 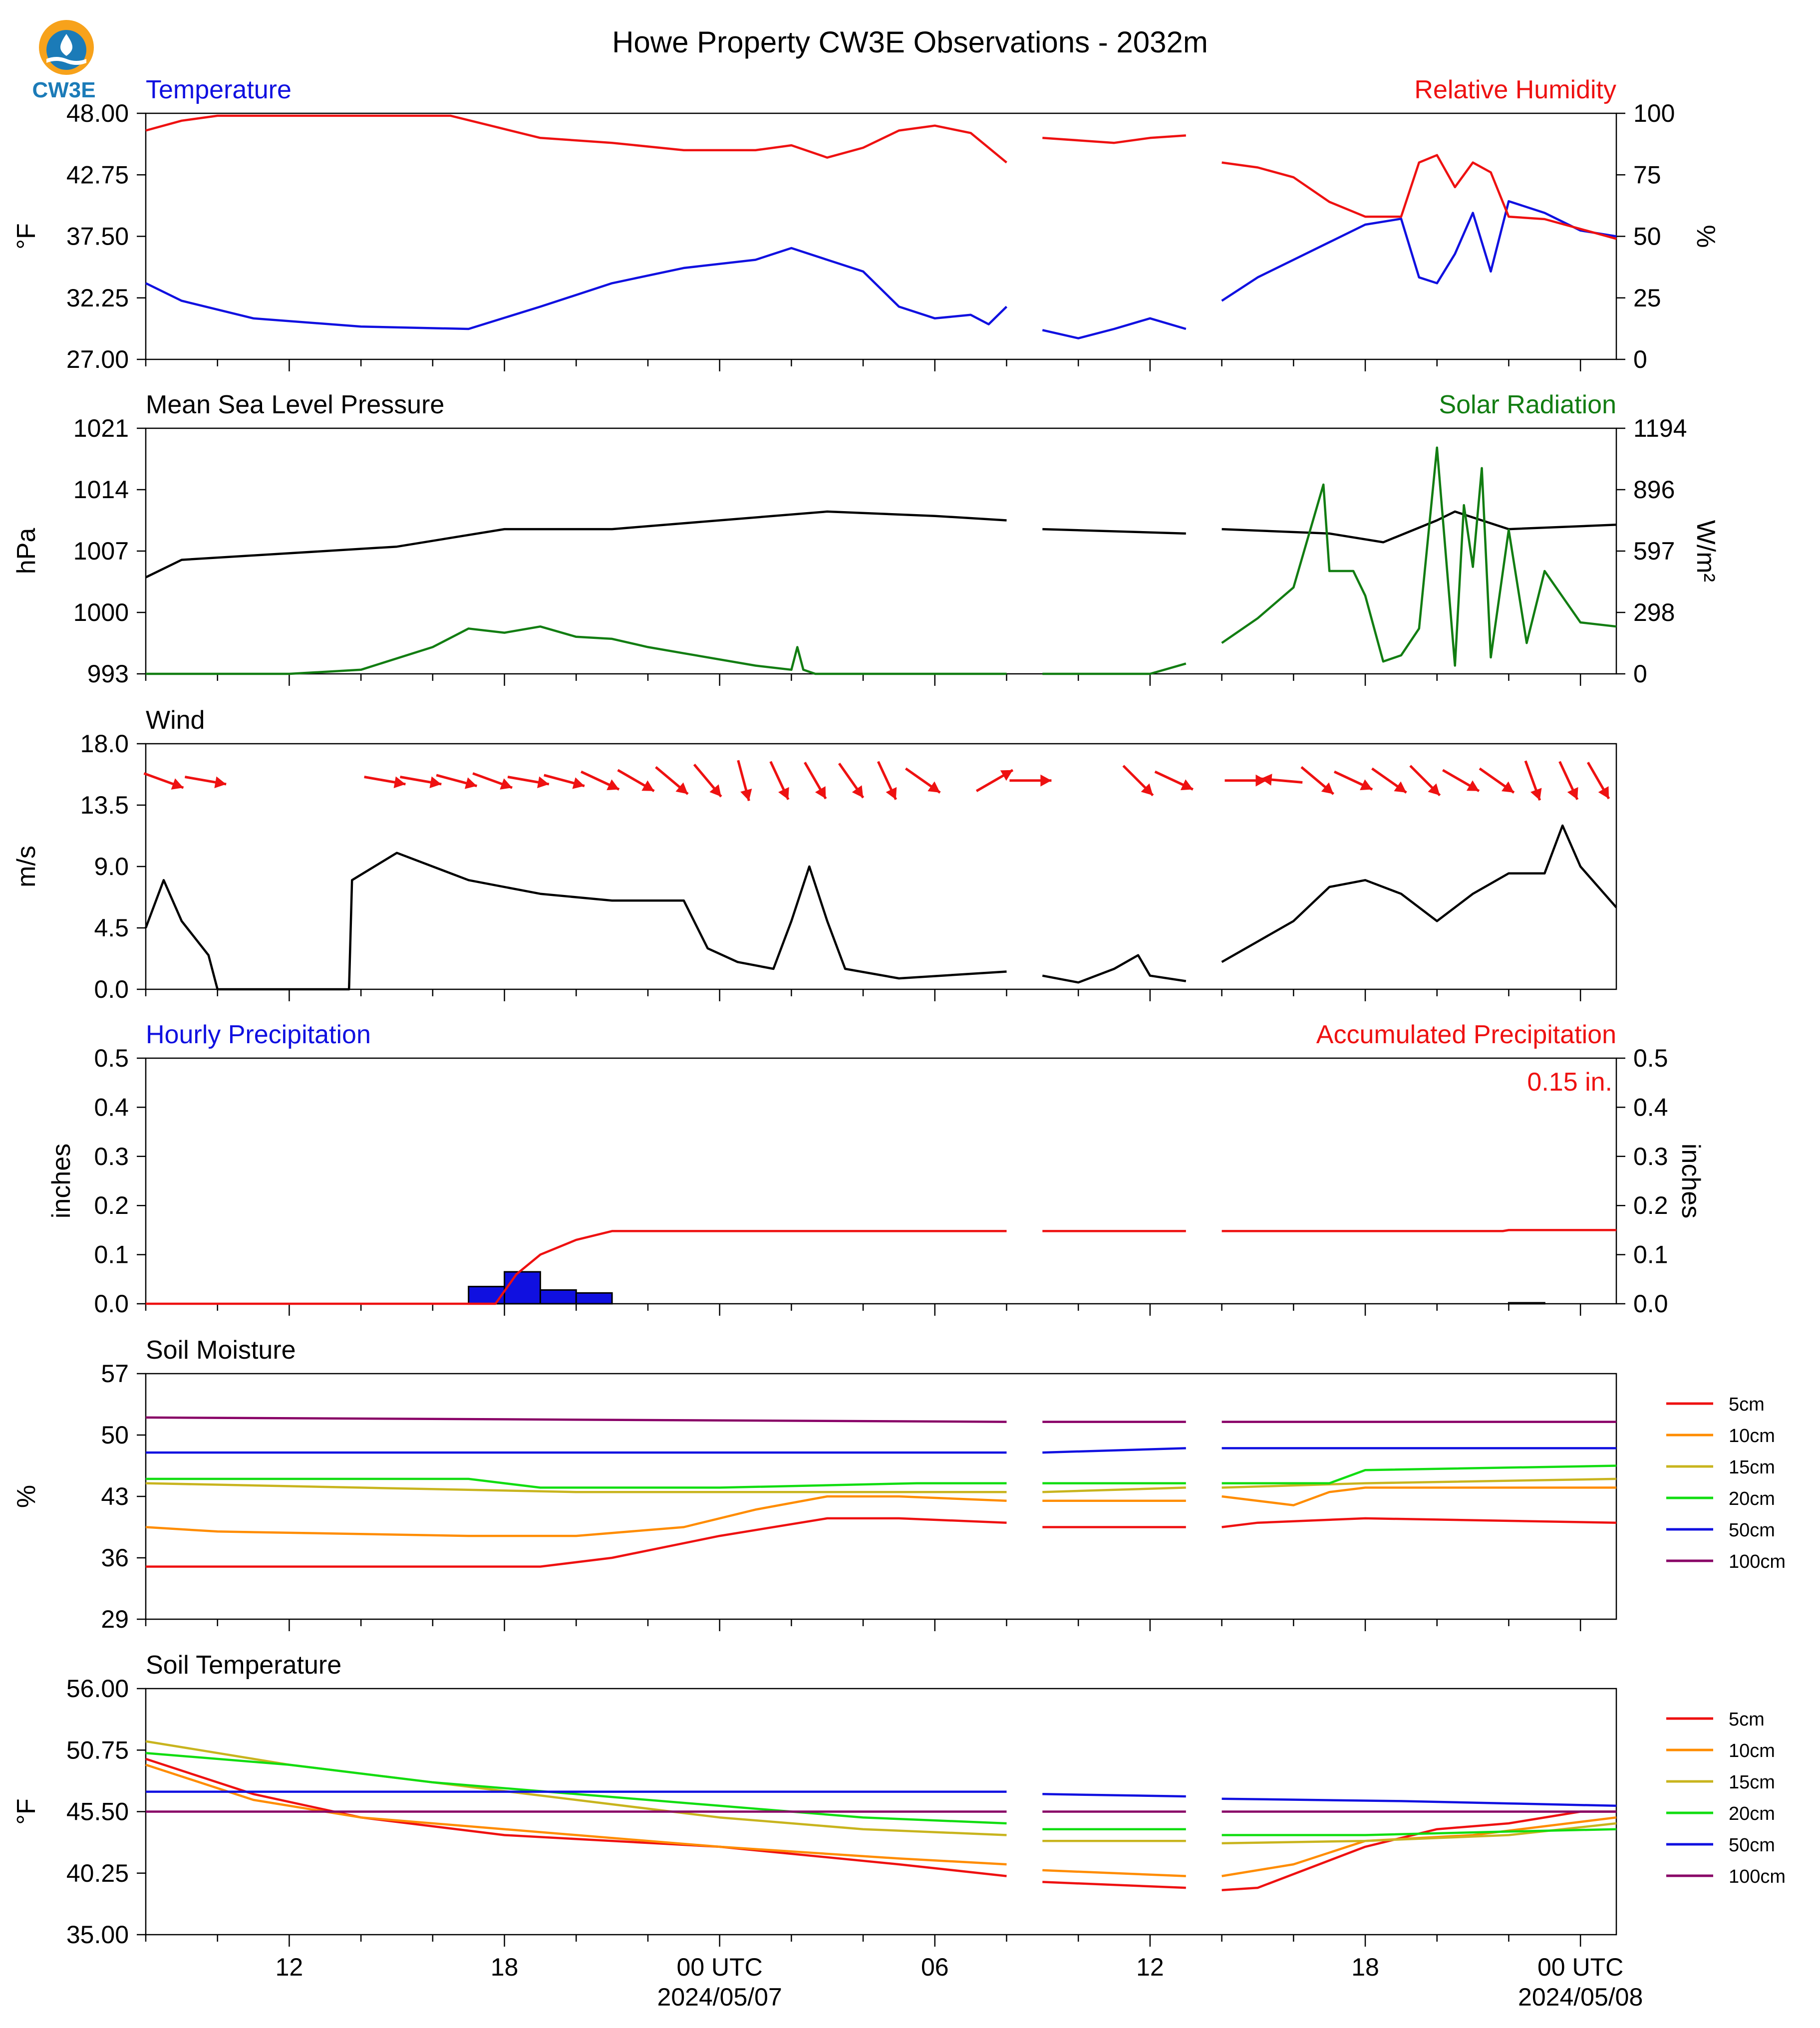 What do you see at coordinates (175, 720) in the screenshot?
I see `panel-title-left: Wind` at bounding box center [175, 720].